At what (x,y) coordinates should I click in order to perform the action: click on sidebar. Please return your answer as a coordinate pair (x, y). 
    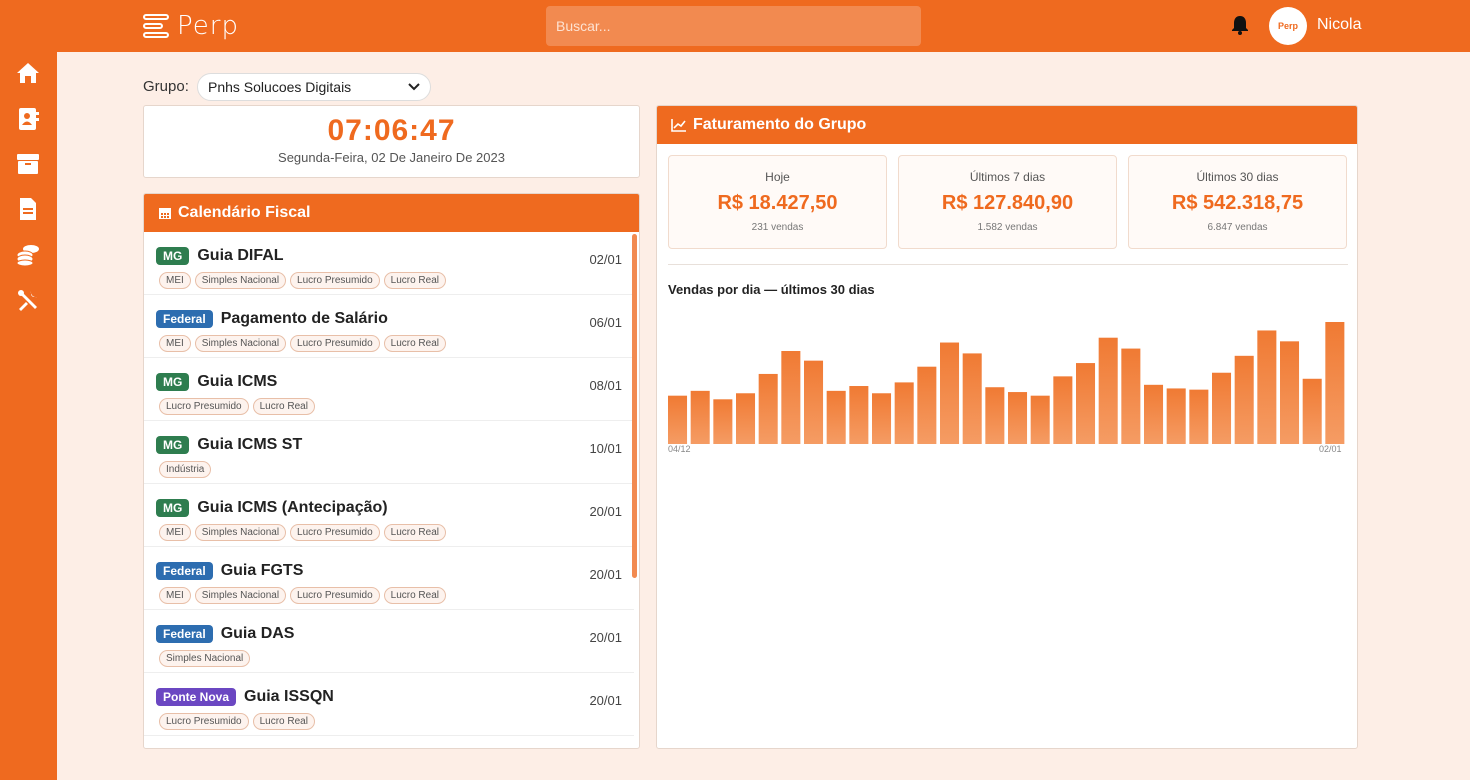
    Looking at the image, I should click on (28, 390).